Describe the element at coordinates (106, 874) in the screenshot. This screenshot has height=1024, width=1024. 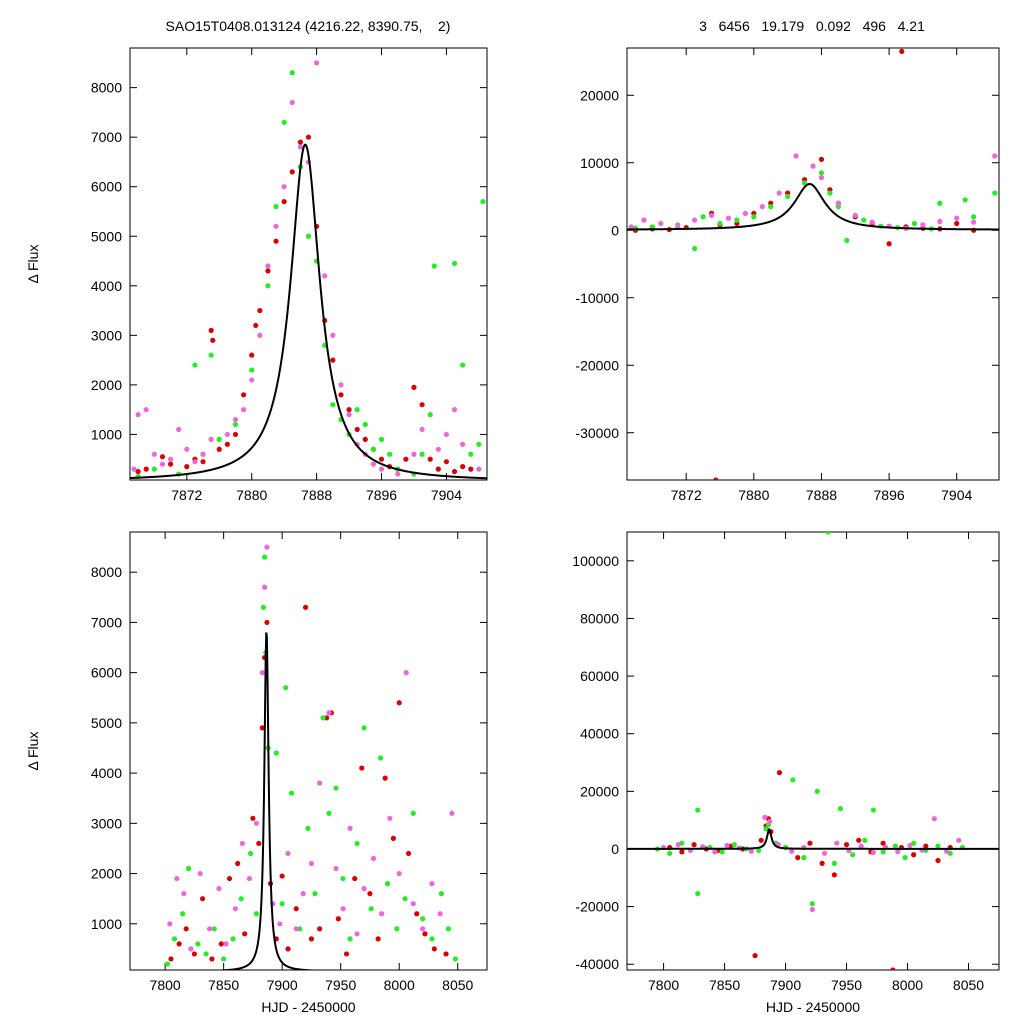
I see `y-tick-label: 2000` at that location.